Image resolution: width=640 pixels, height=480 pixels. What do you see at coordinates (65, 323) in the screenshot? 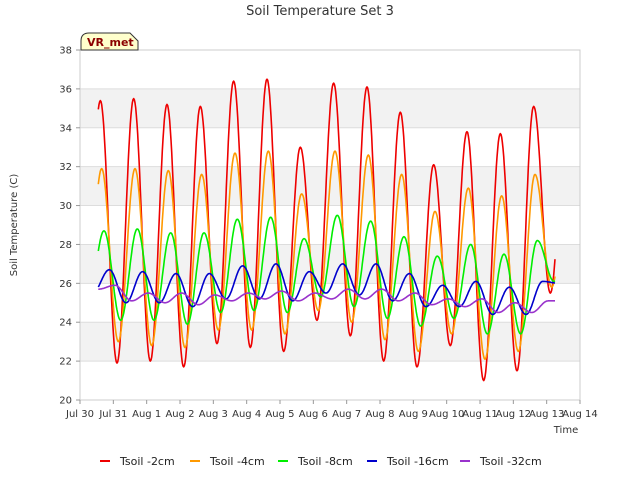
I see `y-tick-label: 24` at bounding box center [65, 323].